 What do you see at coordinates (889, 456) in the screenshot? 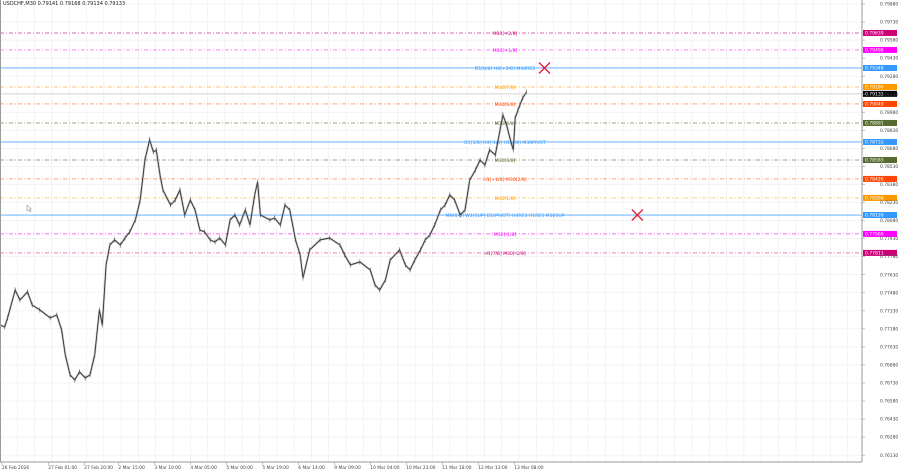
I see `y-tick-label: 0.76130` at bounding box center [889, 456].